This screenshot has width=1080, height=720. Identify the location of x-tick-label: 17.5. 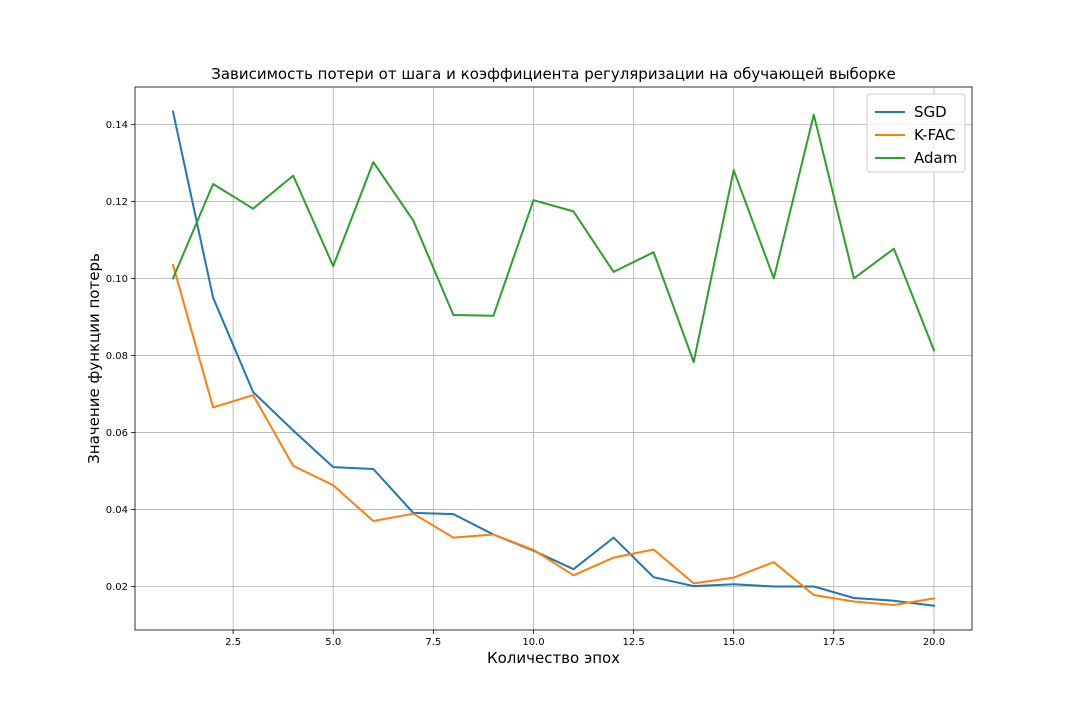
(834, 642).